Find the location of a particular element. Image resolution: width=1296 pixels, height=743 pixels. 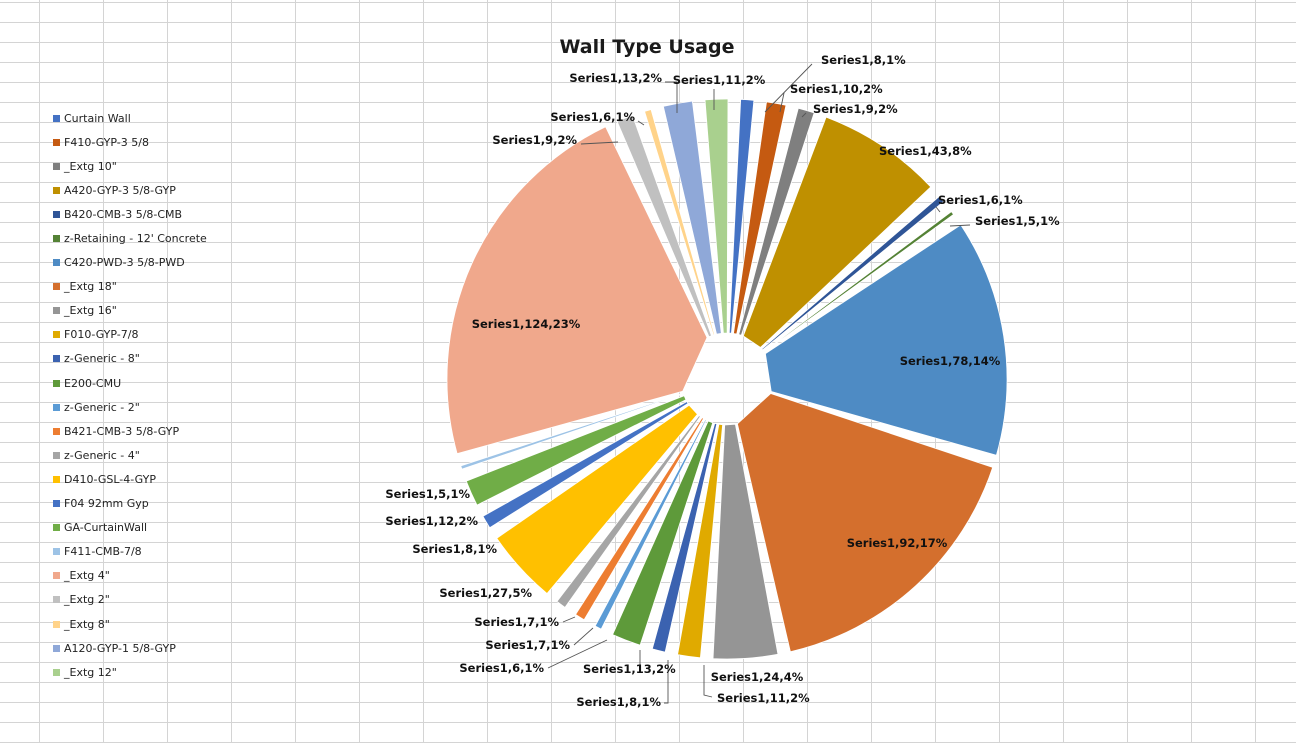

legend-item: GA-CurtainWall is located at coordinates (153, 528).